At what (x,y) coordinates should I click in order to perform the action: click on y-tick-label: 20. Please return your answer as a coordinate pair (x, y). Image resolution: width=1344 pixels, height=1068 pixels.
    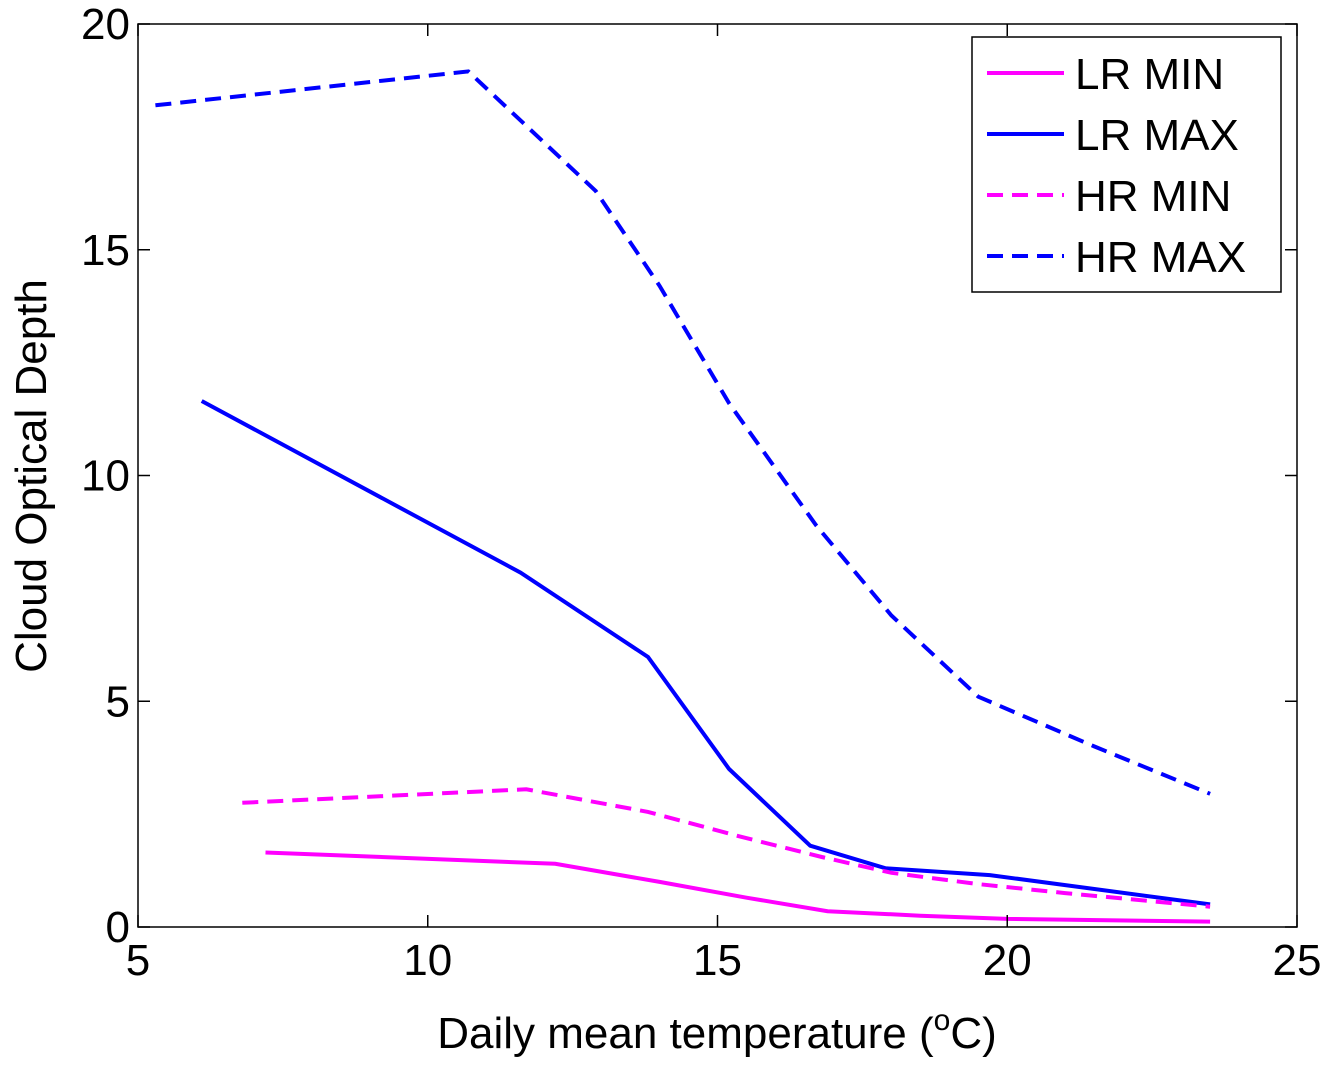
    Looking at the image, I should click on (105, 24).